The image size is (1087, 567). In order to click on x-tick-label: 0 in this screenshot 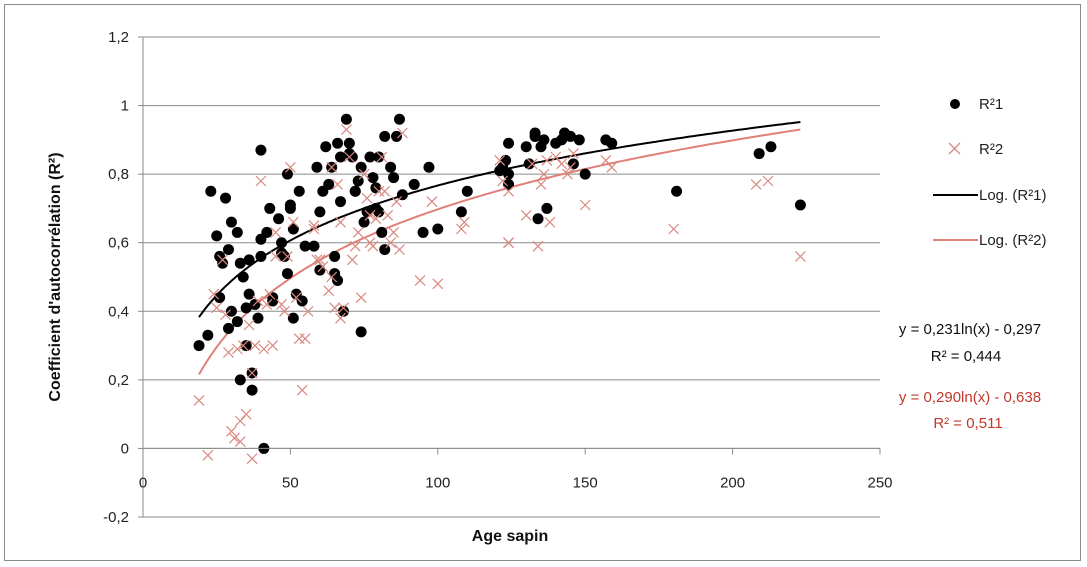, I will do `click(143, 482)`.